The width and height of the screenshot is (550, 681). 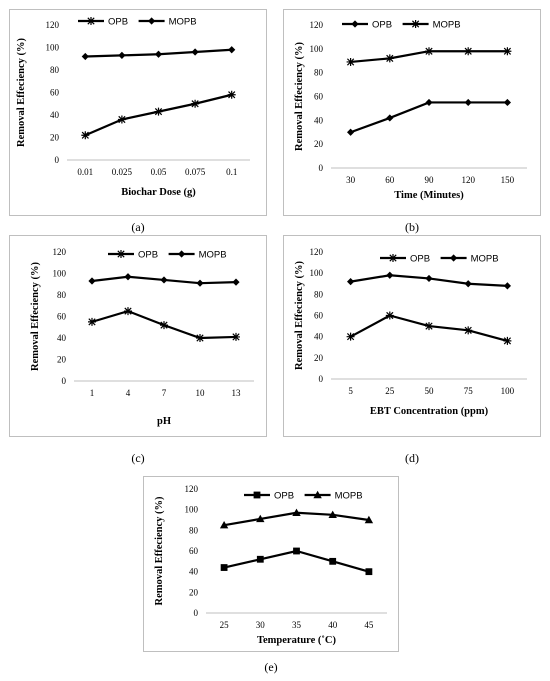 I want to click on x-tick-label: 0.1, so click(x=231, y=172).